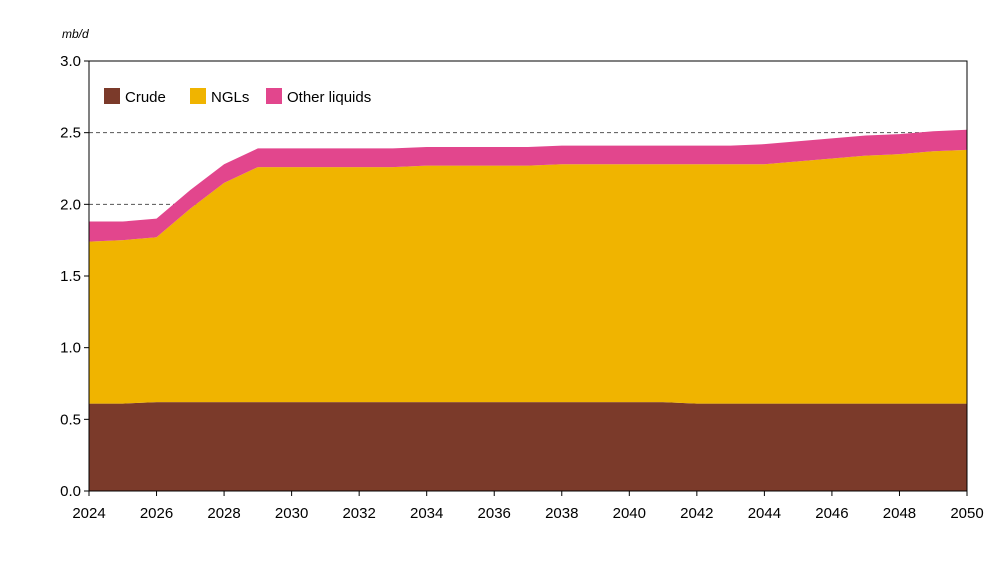 This screenshot has width=999, height=564. Describe the element at coordinates (70, 491) in the screenshot. I see `y-tick-label: 0.0` at that location.